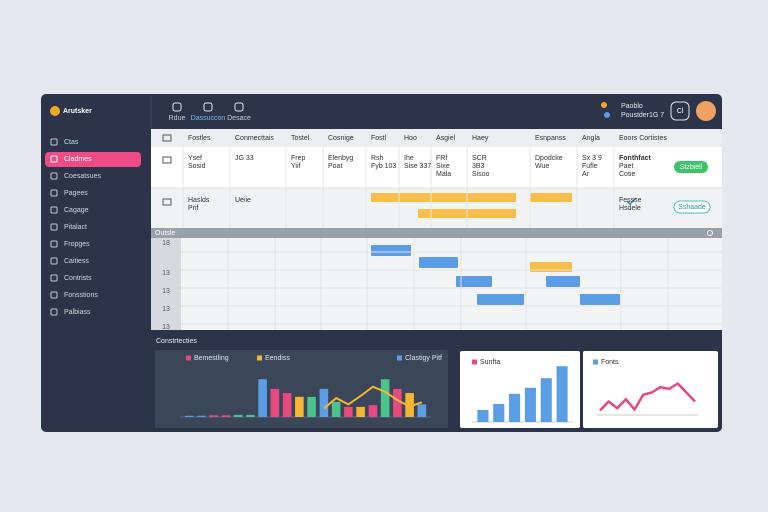 The height and width of the screenshot is (512, 768). What do you see at coordinates (71, 142) in the screenshot?
I see `sidebar-item: Ctas` at bounding box center [71, 142].